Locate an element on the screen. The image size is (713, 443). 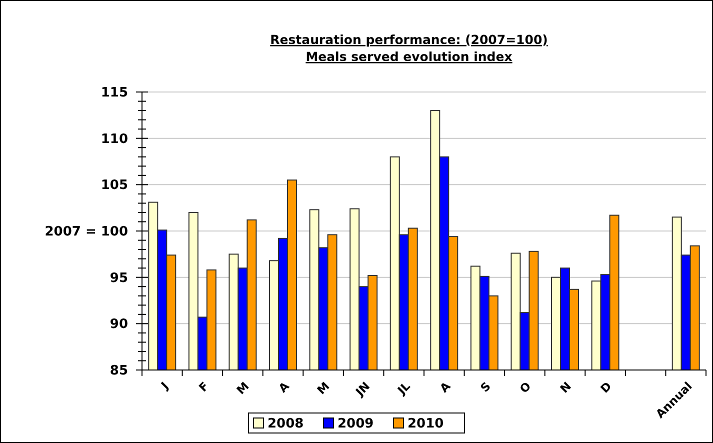
y-tick-label: 85 is located at coordinates (119, 371).